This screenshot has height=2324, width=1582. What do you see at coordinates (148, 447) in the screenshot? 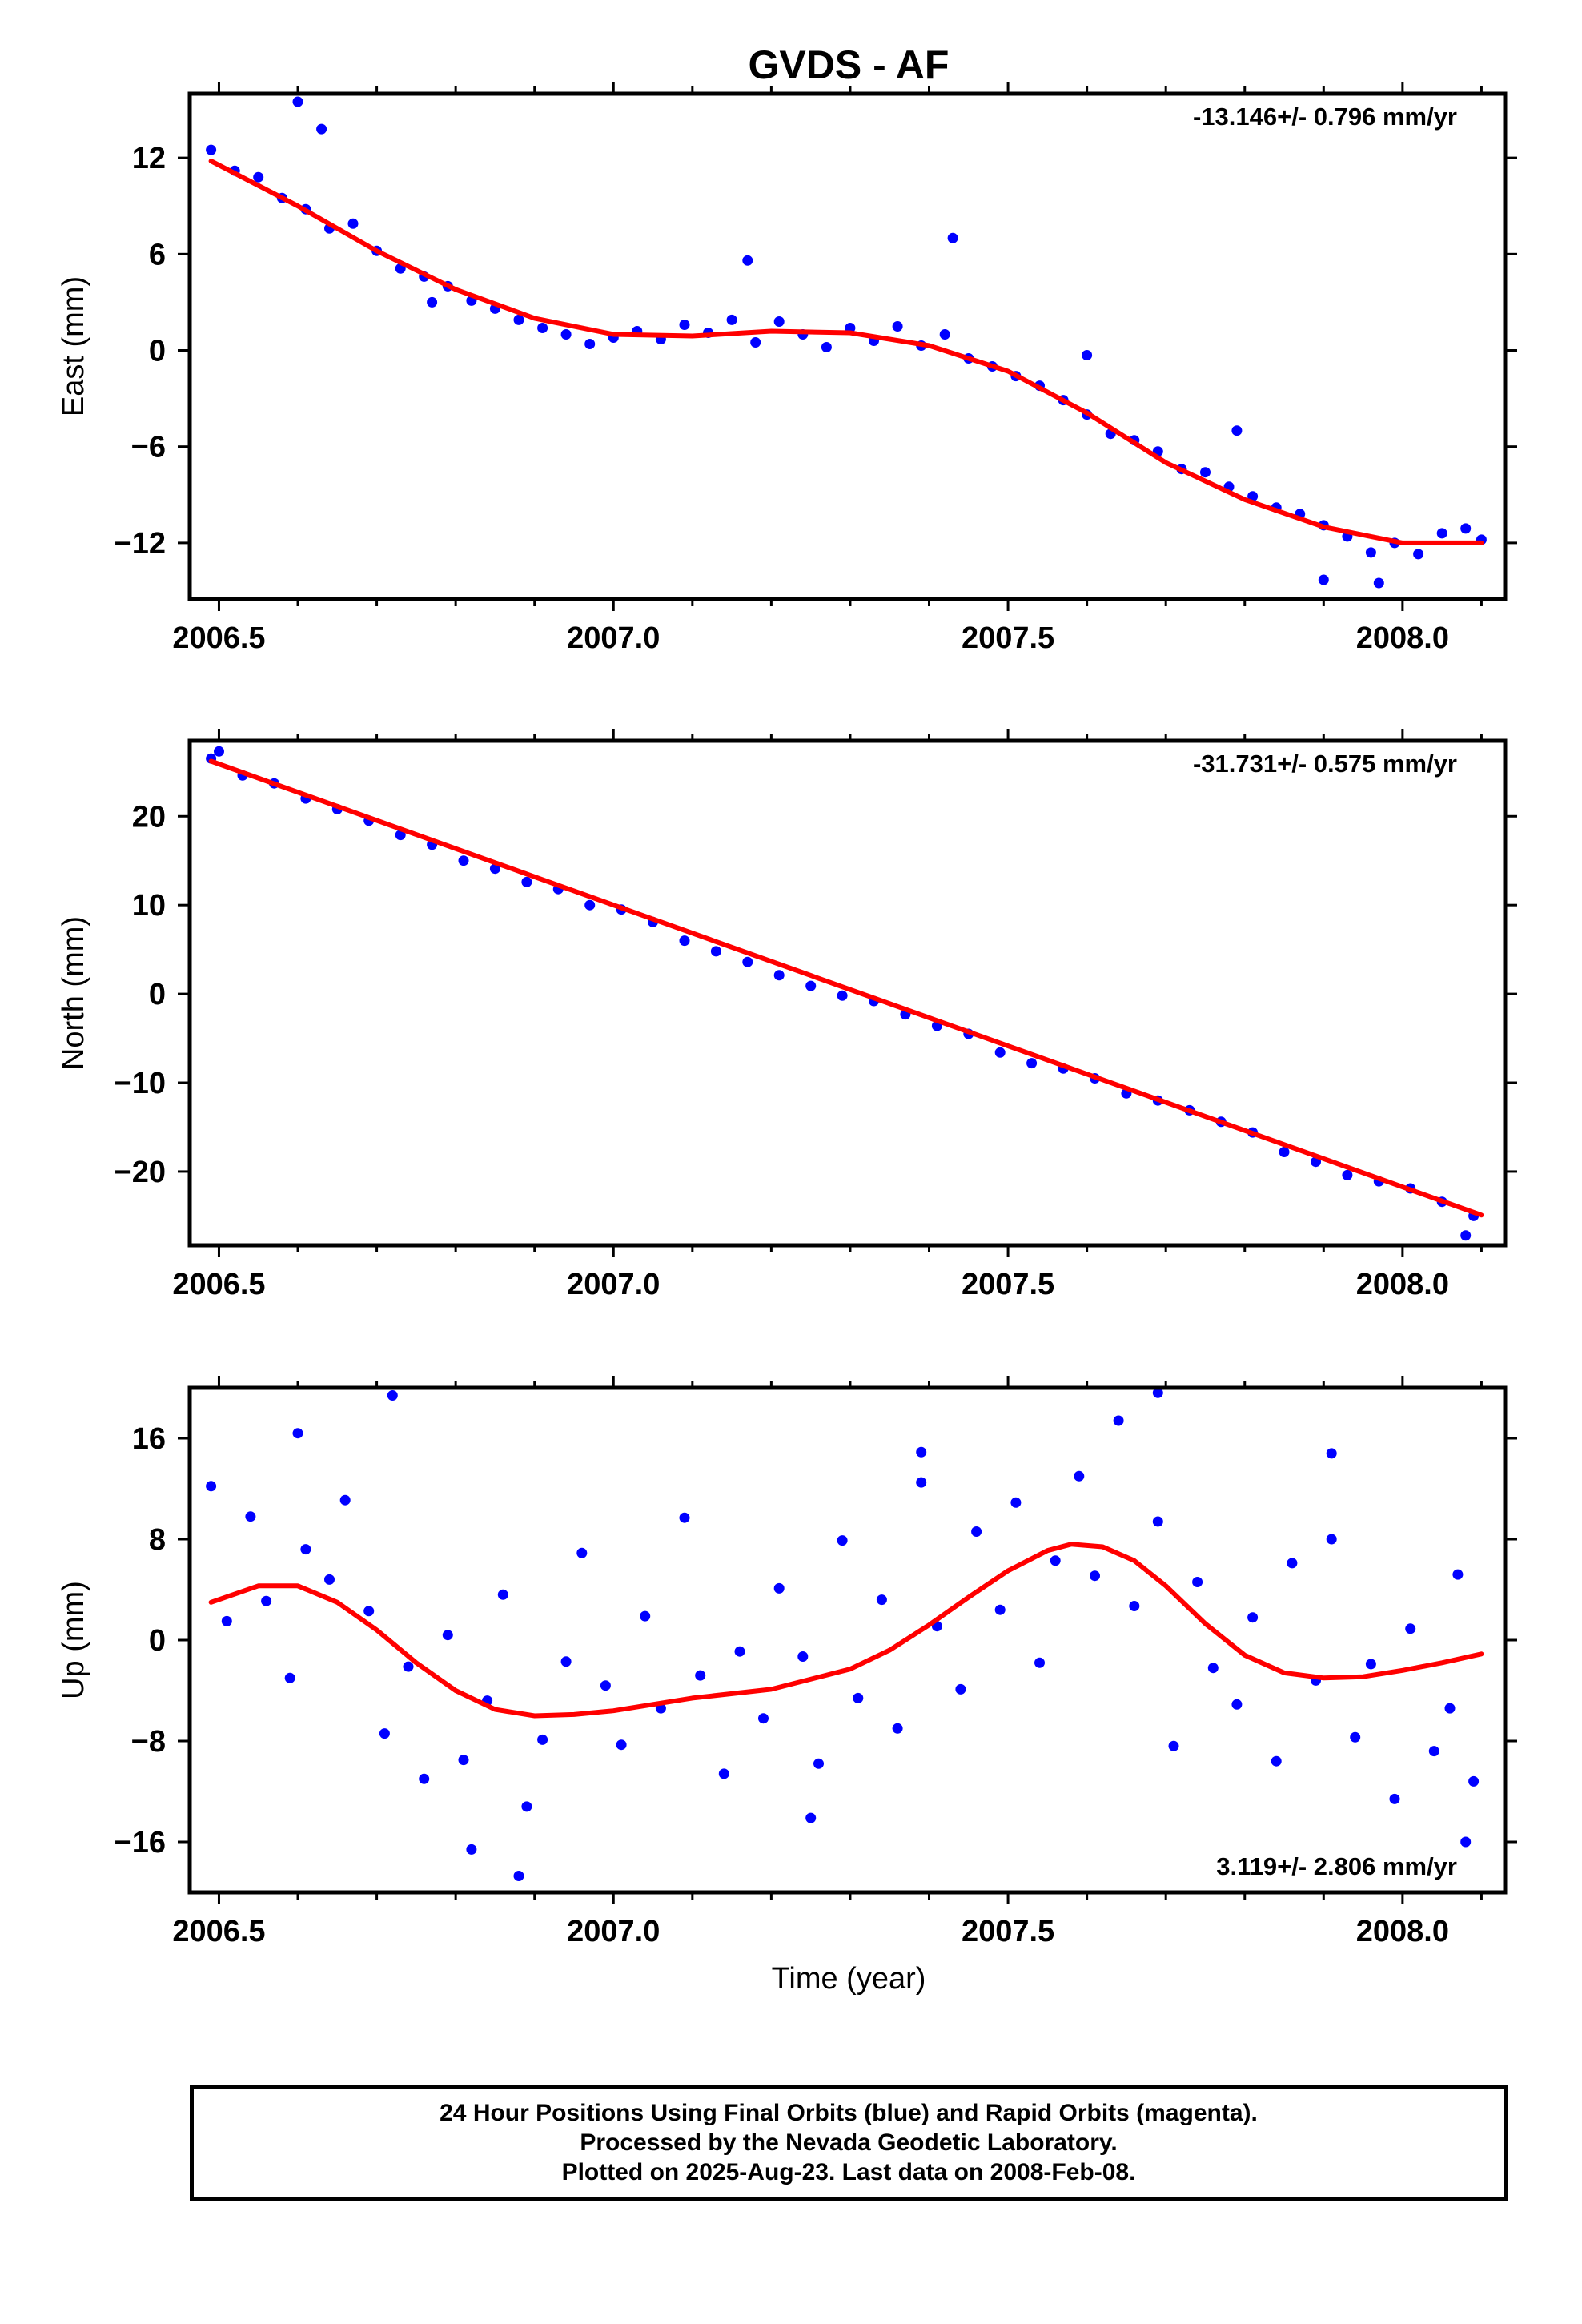
I see `east-y-tick-label: −6` at bounding box center [148, 447].